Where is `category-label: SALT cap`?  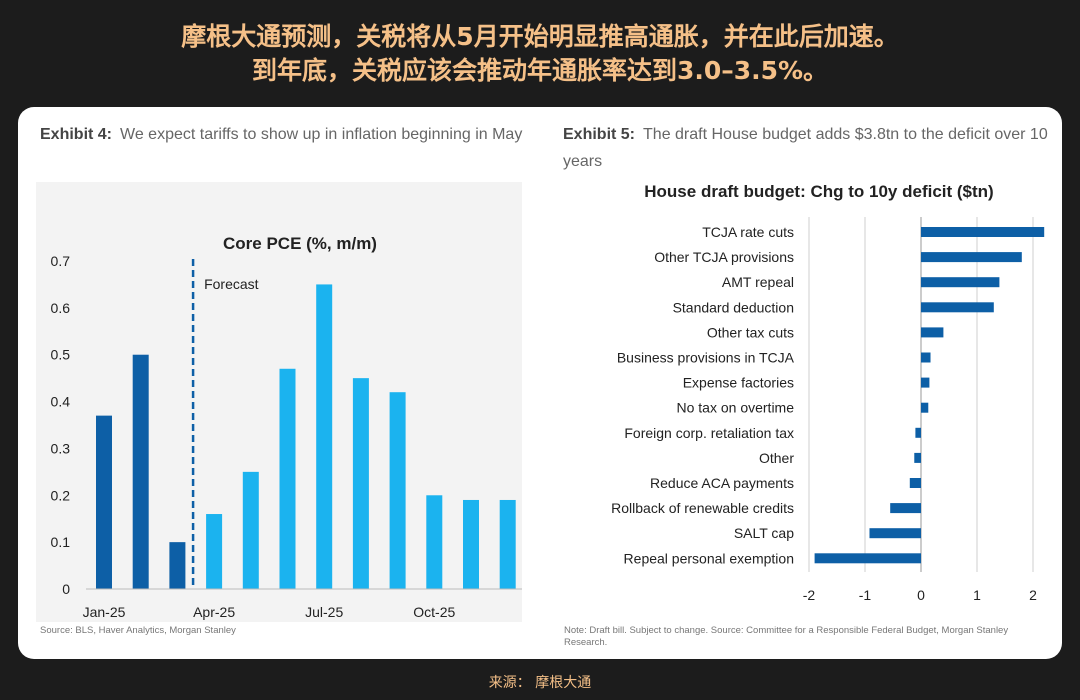
category-label: SALT cap is located at coordinates (764, 533).